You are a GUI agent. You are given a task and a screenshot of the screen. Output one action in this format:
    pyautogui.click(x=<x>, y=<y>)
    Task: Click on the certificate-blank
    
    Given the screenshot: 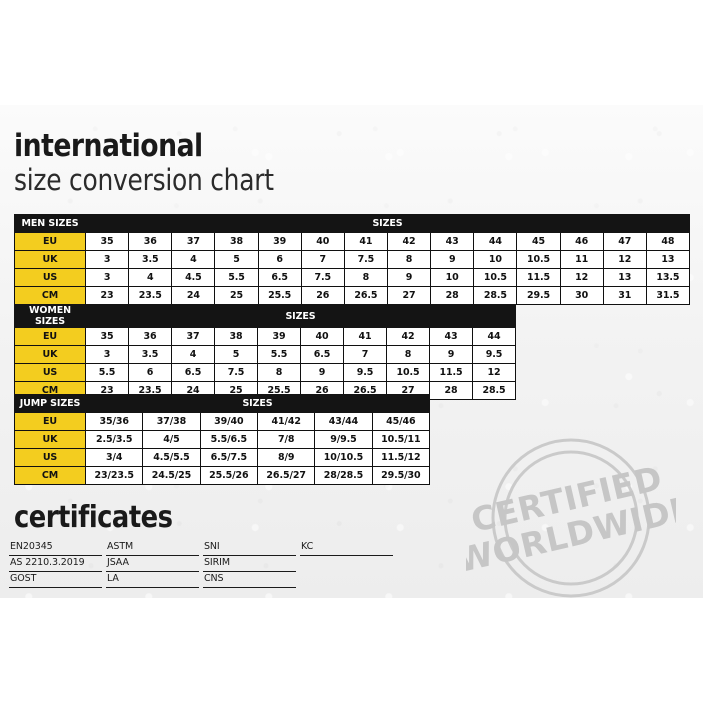 What is the action you would take?
    pyautogui.click(x=346, y=580)
    